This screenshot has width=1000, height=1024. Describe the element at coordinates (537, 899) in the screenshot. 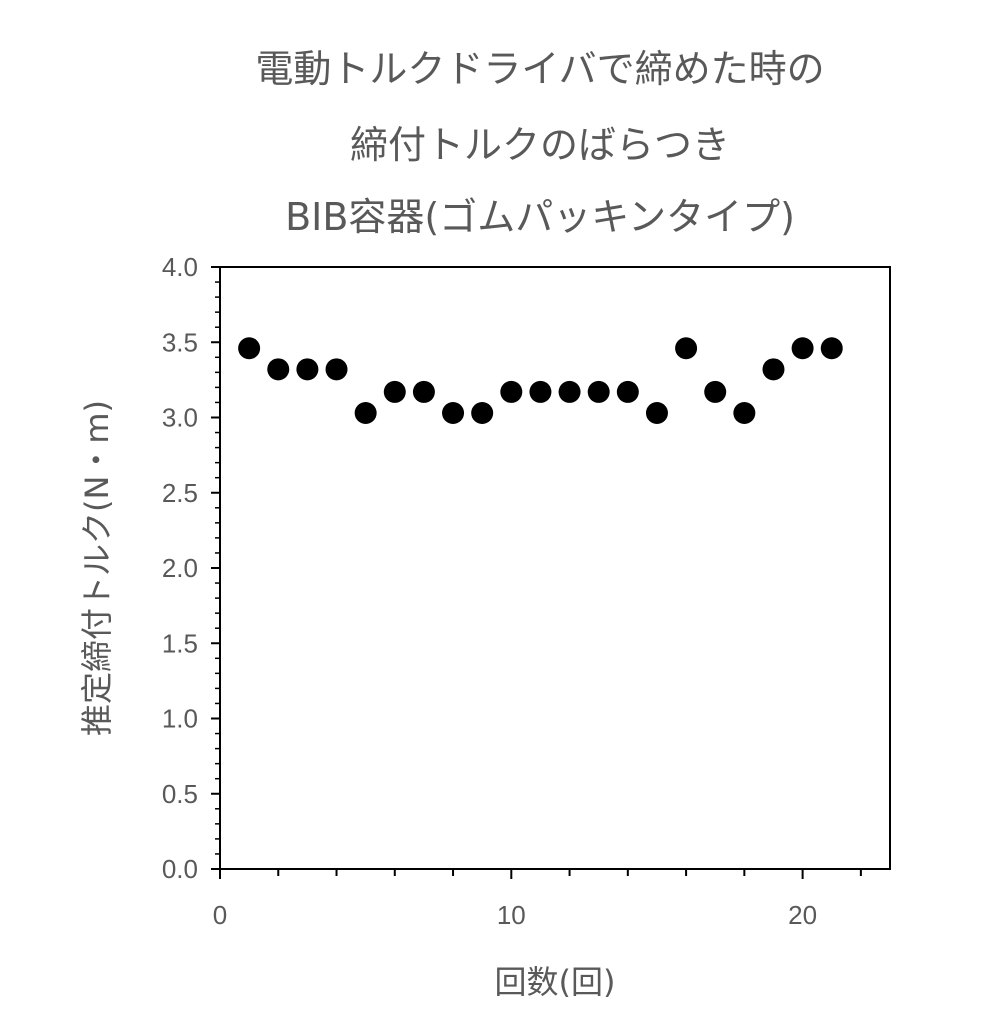

I see `x-axis-ticks: 0 10 20` at that location.